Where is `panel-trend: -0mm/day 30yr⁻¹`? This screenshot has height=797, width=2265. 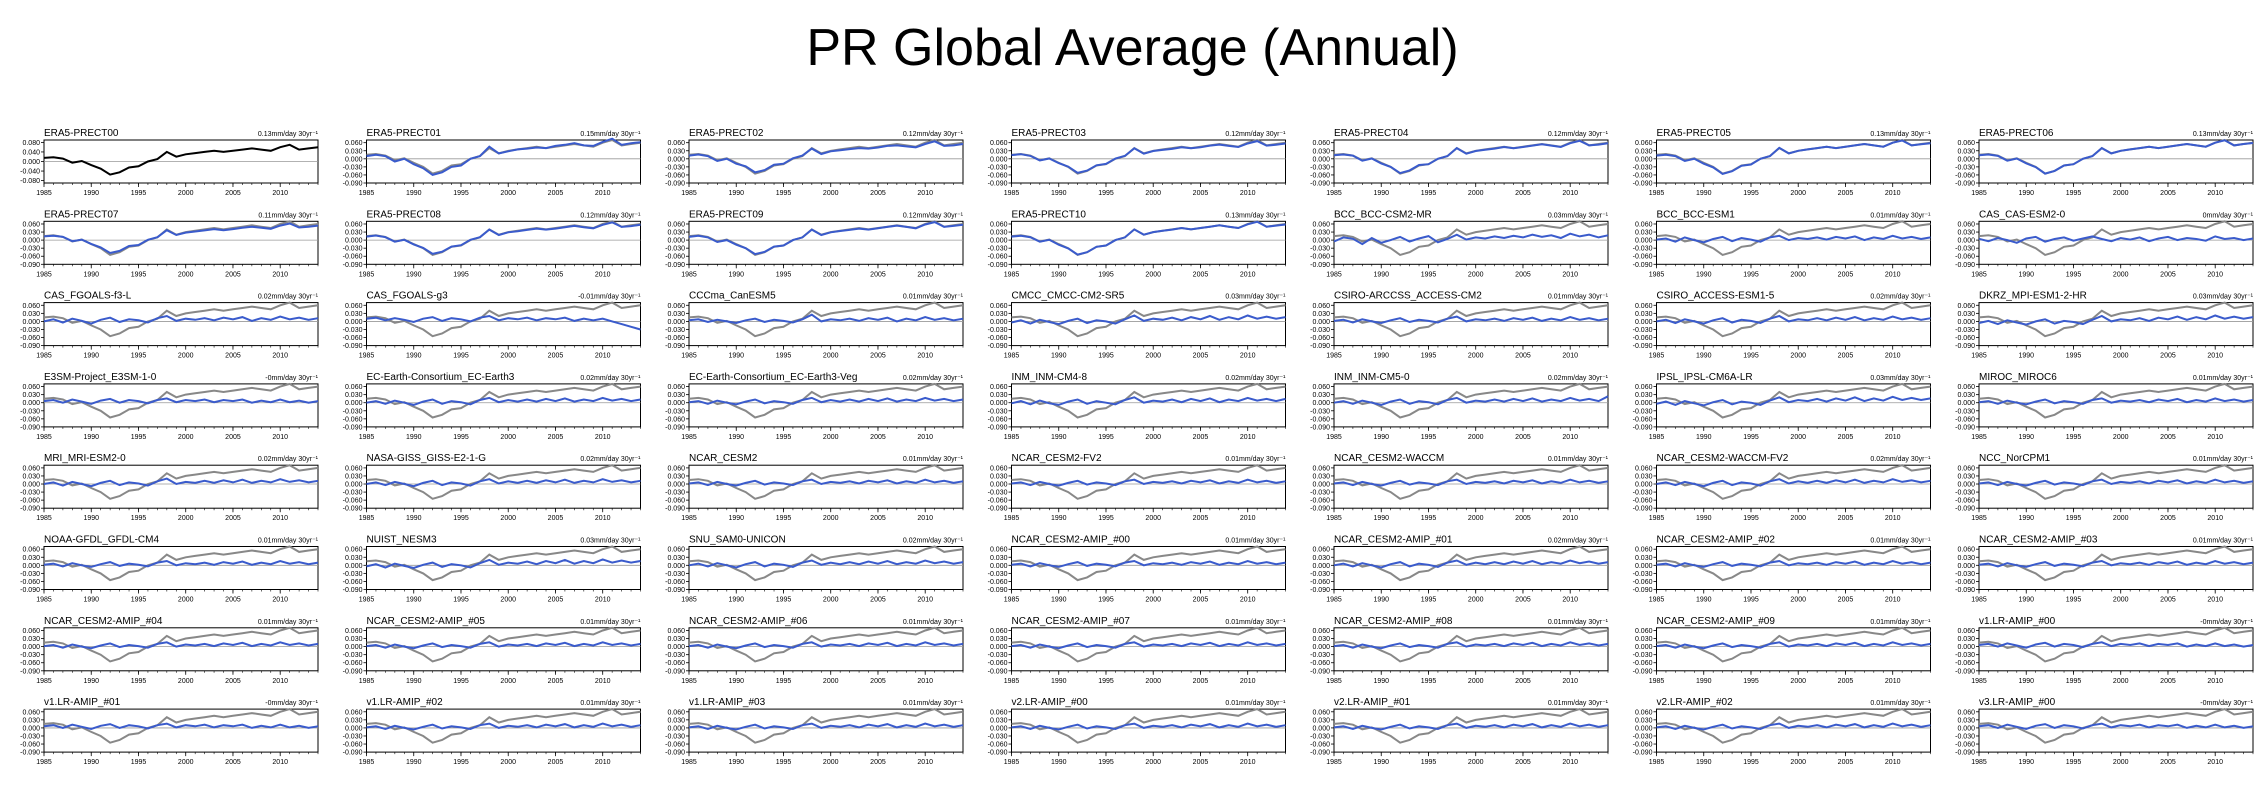 panel-trend: -0mm/day 30yr⁻¹ is located at coordinates (291, 378).